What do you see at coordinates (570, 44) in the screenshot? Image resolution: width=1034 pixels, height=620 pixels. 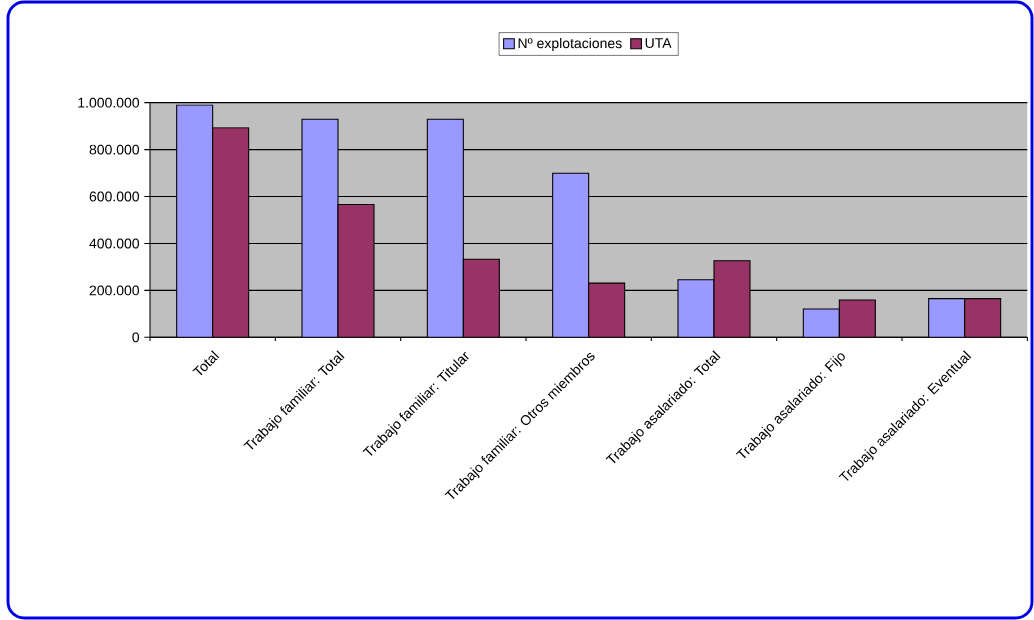 I see `legend-label: Nº explotaciones` at bounding box center [570, 44].